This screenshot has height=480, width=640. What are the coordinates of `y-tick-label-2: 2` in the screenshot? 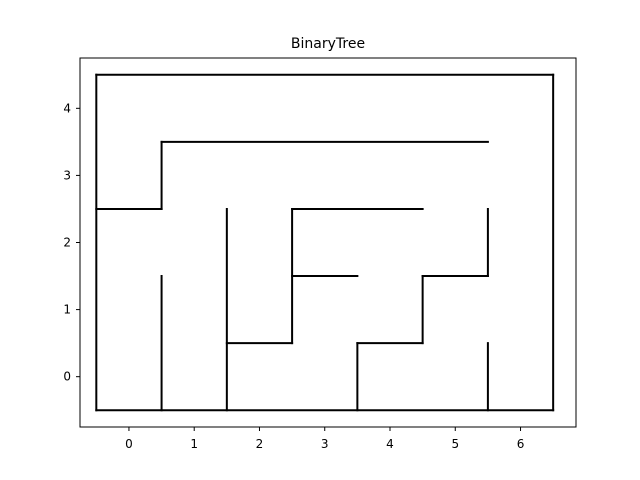 It's located at (67, 243).